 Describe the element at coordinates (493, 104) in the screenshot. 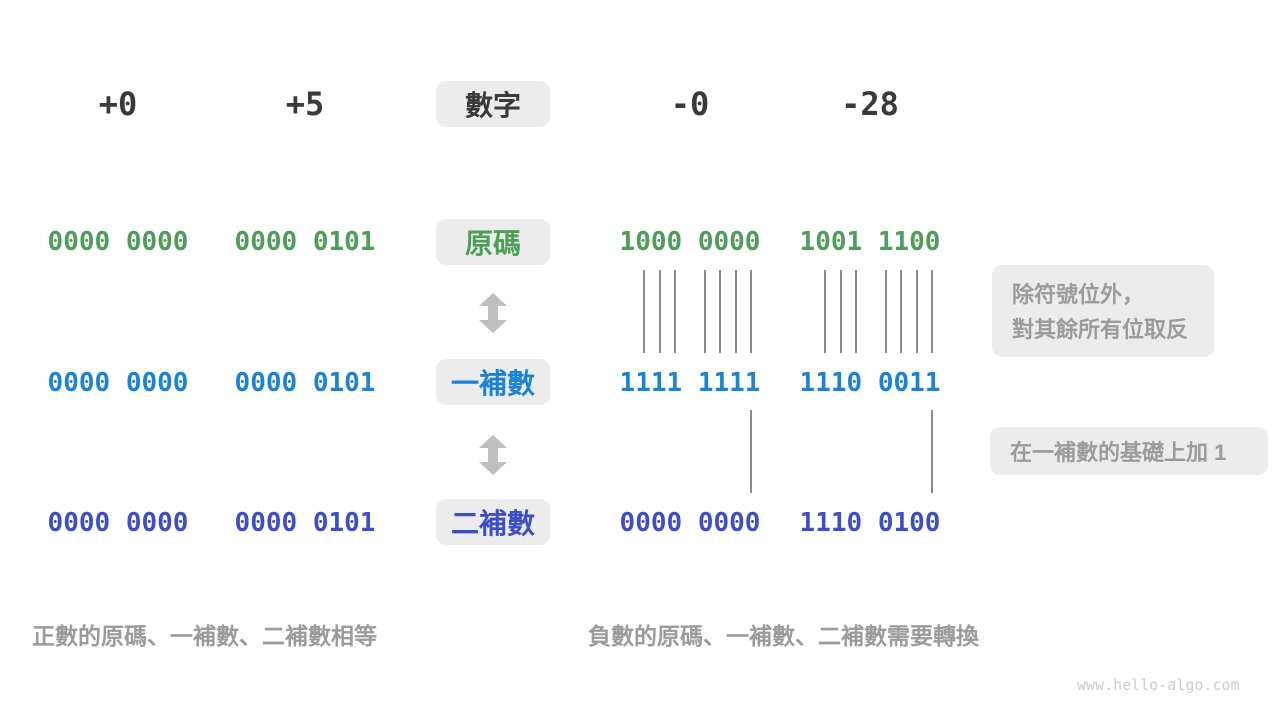

I see `row-label-number: 數字` at that location.